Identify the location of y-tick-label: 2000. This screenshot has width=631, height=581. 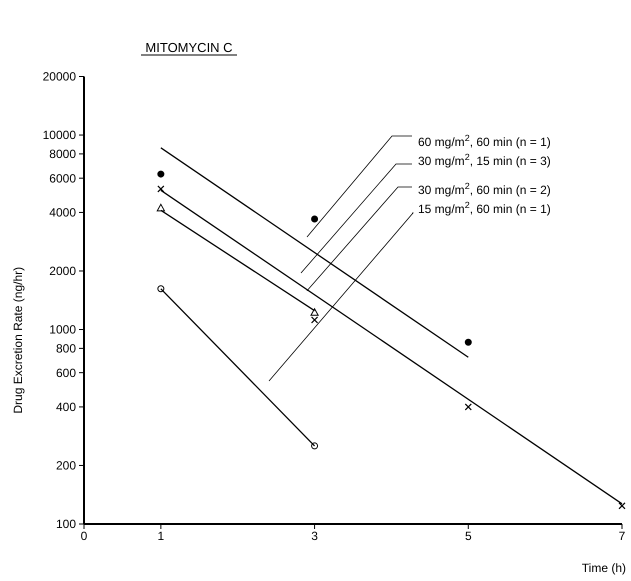
(62, 271).